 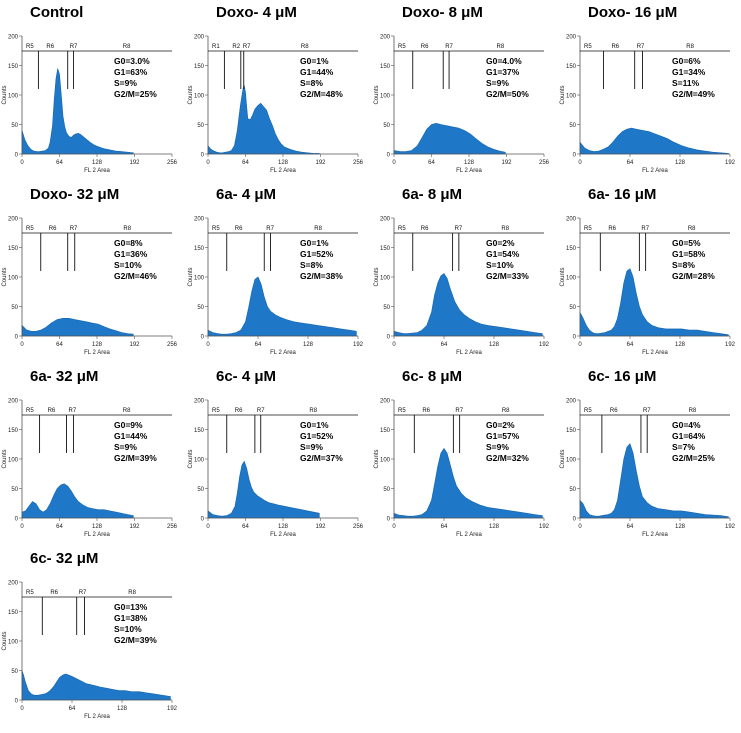 I want to click on panel-title: 6a- 4 μM, so click(x=246, y=194).